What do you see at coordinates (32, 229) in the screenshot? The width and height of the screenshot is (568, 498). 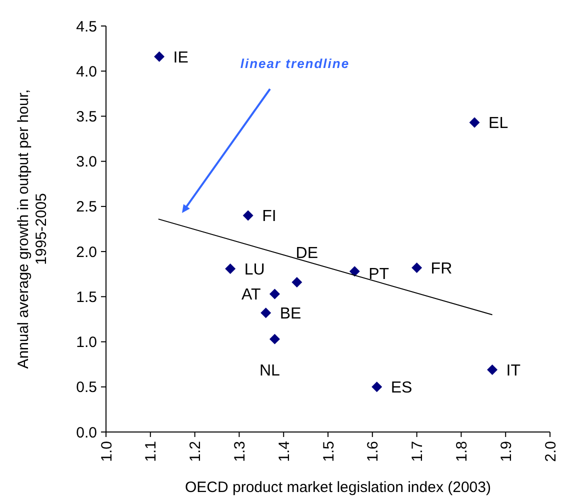 I see `y-axis-title: Annual average growth in output per hour, 1995-2005` at bounding box center [32, 229].